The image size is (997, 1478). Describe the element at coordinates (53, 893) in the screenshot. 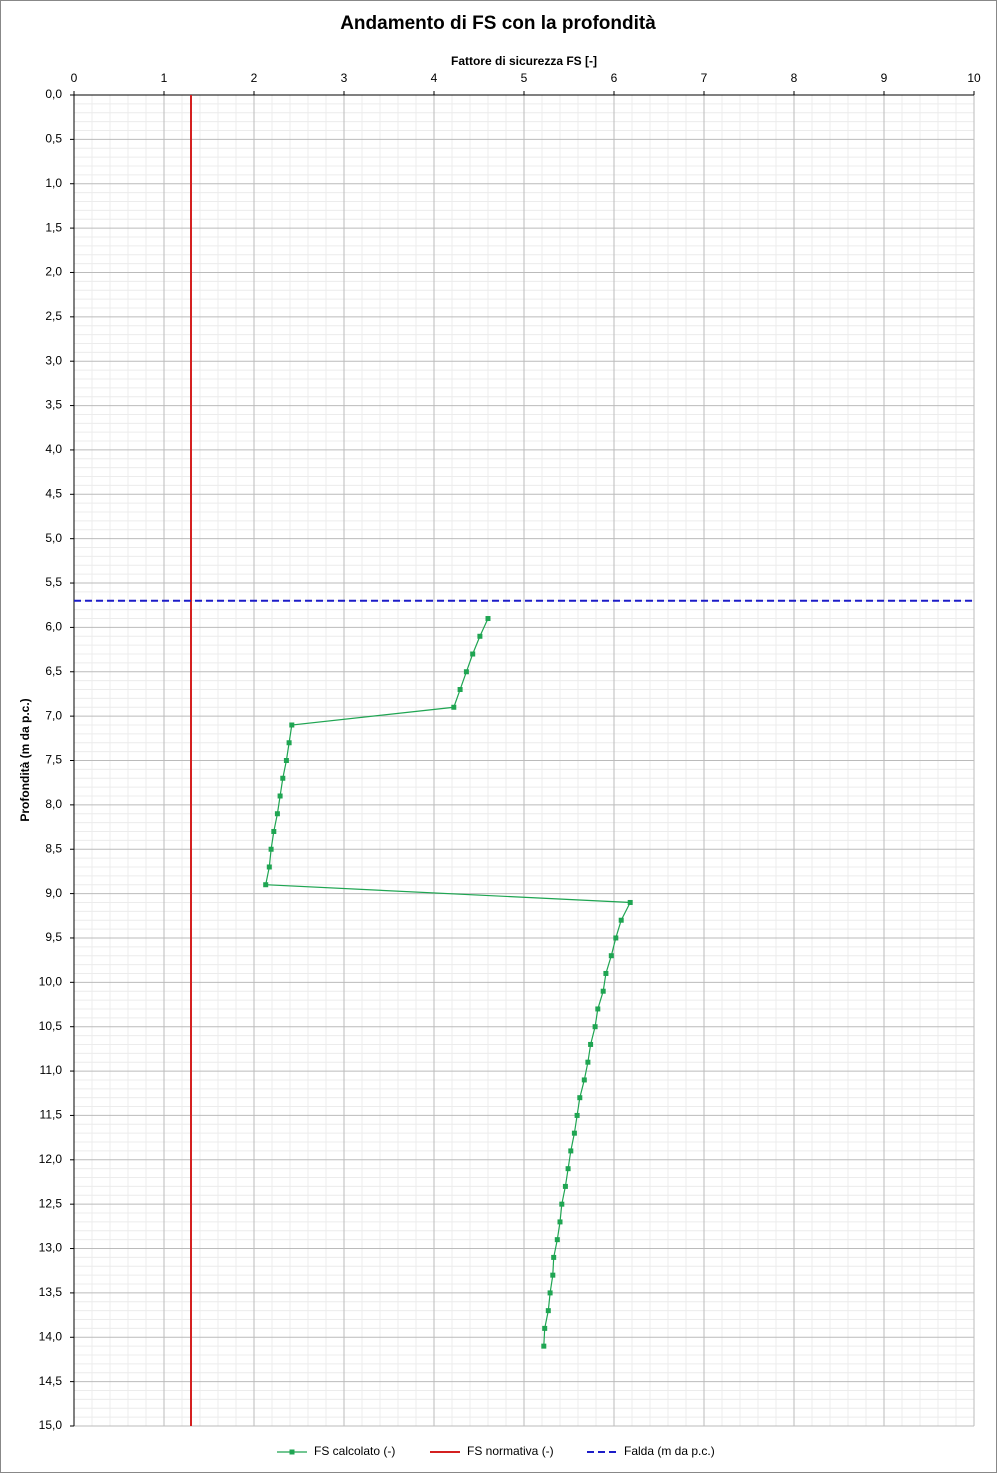

I see `y-tick-label: 9,0` at that location.